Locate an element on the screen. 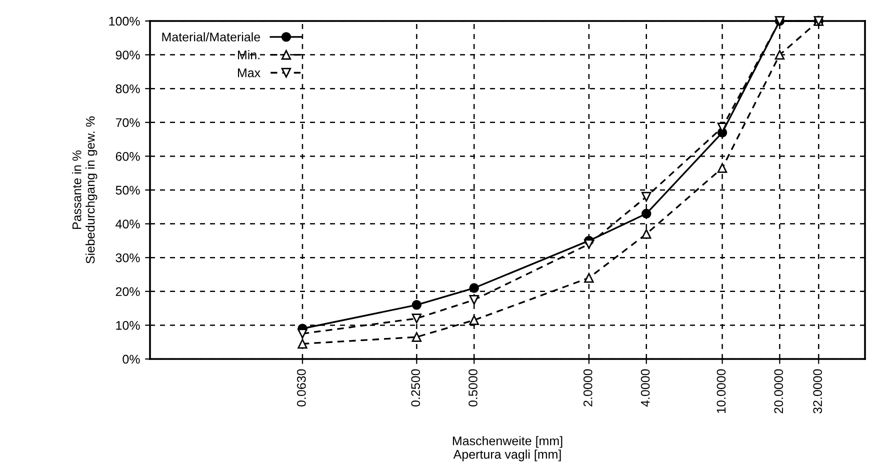 This screenshot has width=895, height=467. y-tick-label: 60% is located at coordinates (128, 156).